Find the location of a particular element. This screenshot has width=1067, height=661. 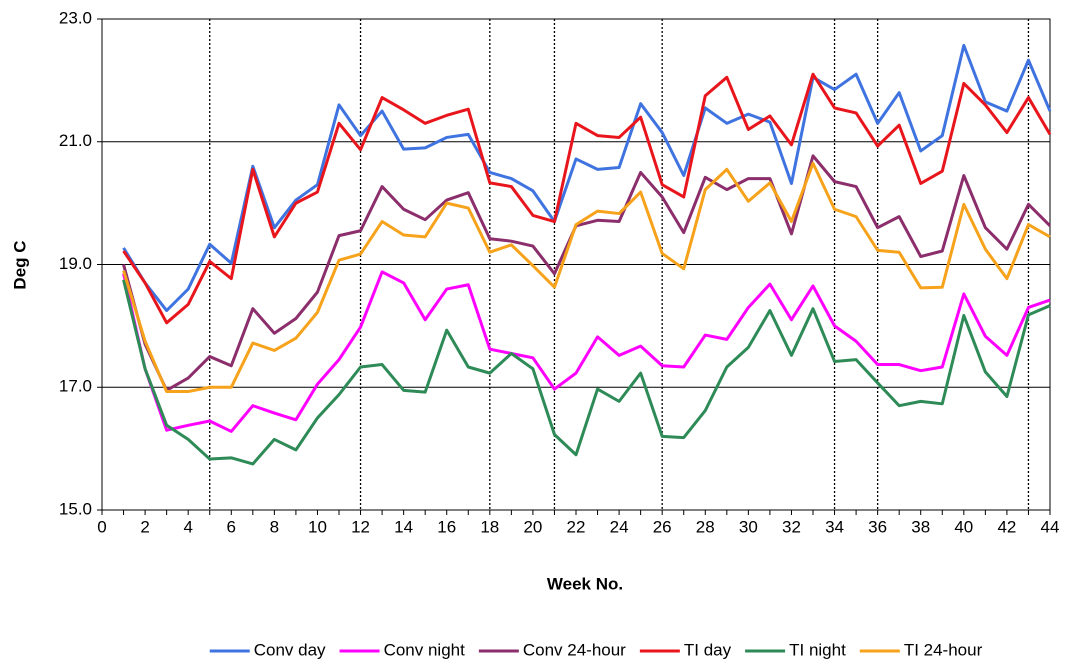

x-tick-label: 30 is located at coordinates (748, 526).